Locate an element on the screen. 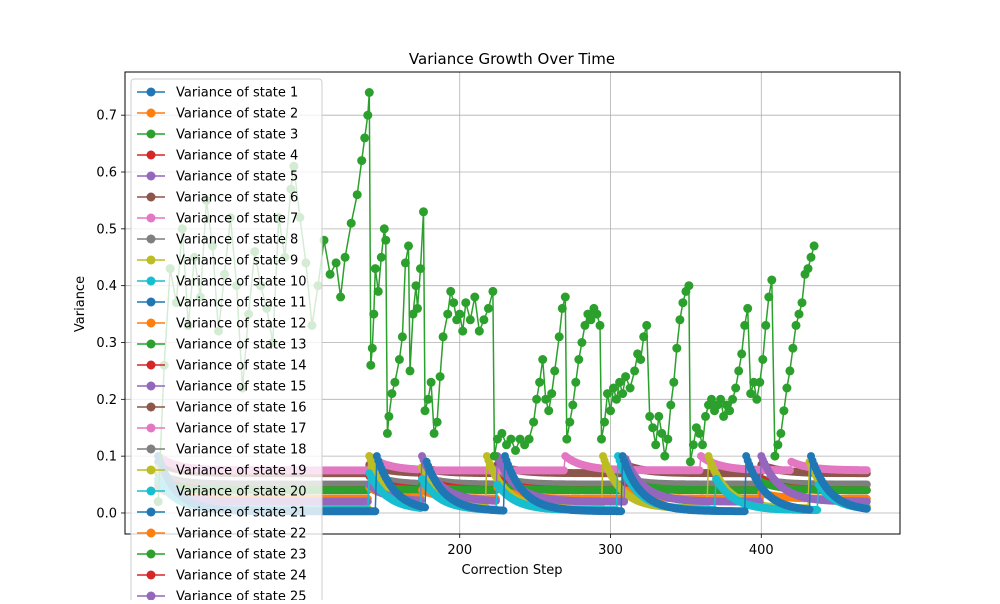  legend-label: Variance of state 9 is located at coordinates (237, 261).